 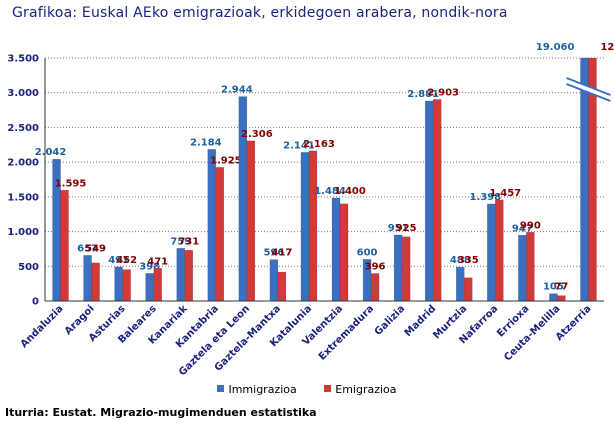 I want to click on y-tick-label: 3.000, so click(x=23, y=93).